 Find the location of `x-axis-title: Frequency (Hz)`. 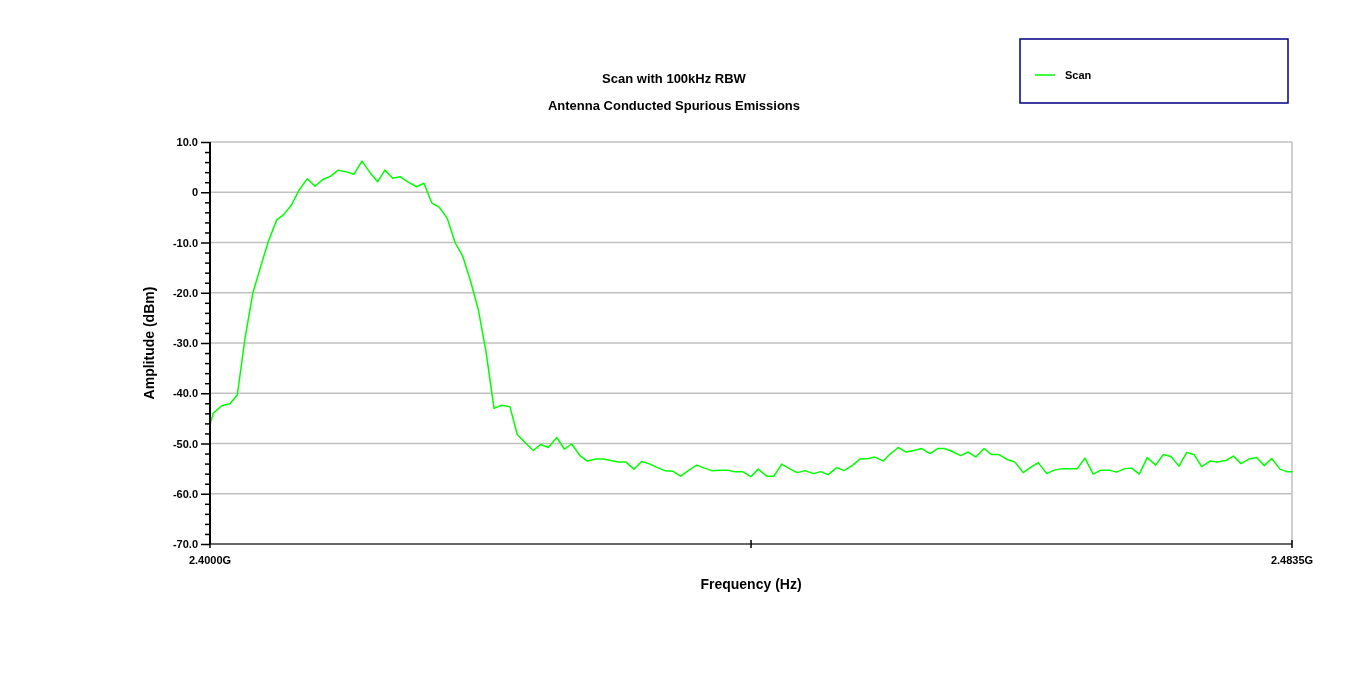

x-axis-title: Frequency (Hz) is located at coordinates (751, 584).